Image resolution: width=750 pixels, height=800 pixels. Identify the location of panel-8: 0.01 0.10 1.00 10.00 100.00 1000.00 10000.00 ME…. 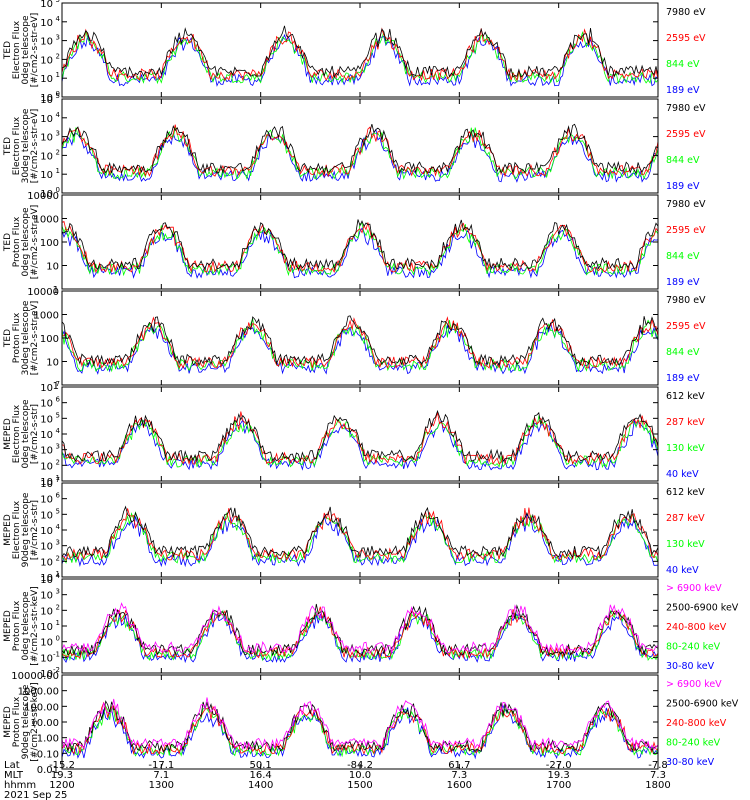
(371, 723).